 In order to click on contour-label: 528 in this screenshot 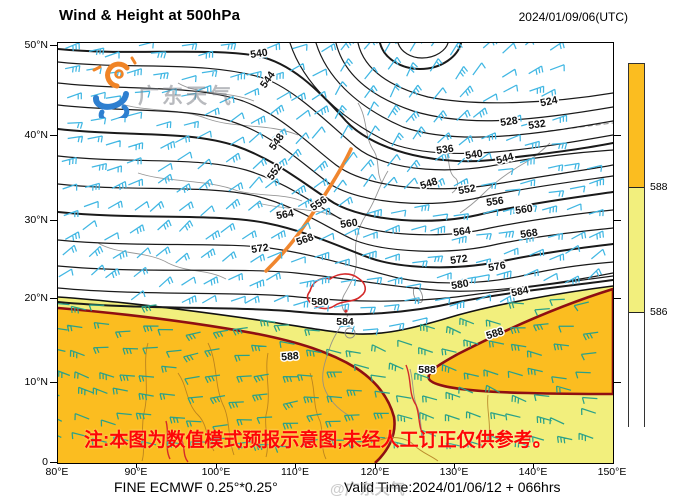, I will do `click(508, 122)`.